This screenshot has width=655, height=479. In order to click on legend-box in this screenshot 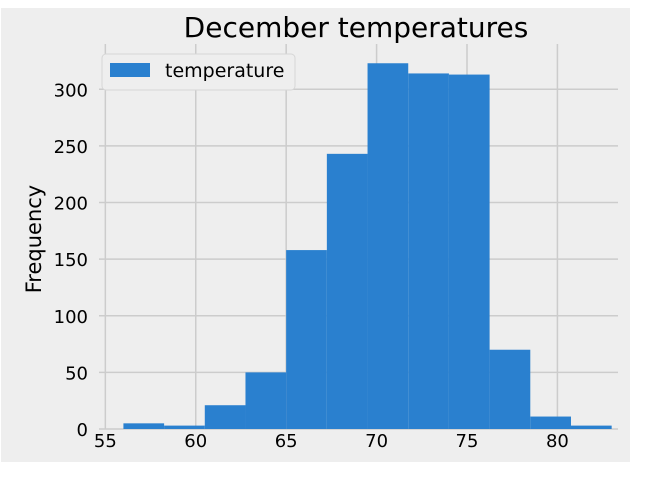, I will do `click(198, 72)`.